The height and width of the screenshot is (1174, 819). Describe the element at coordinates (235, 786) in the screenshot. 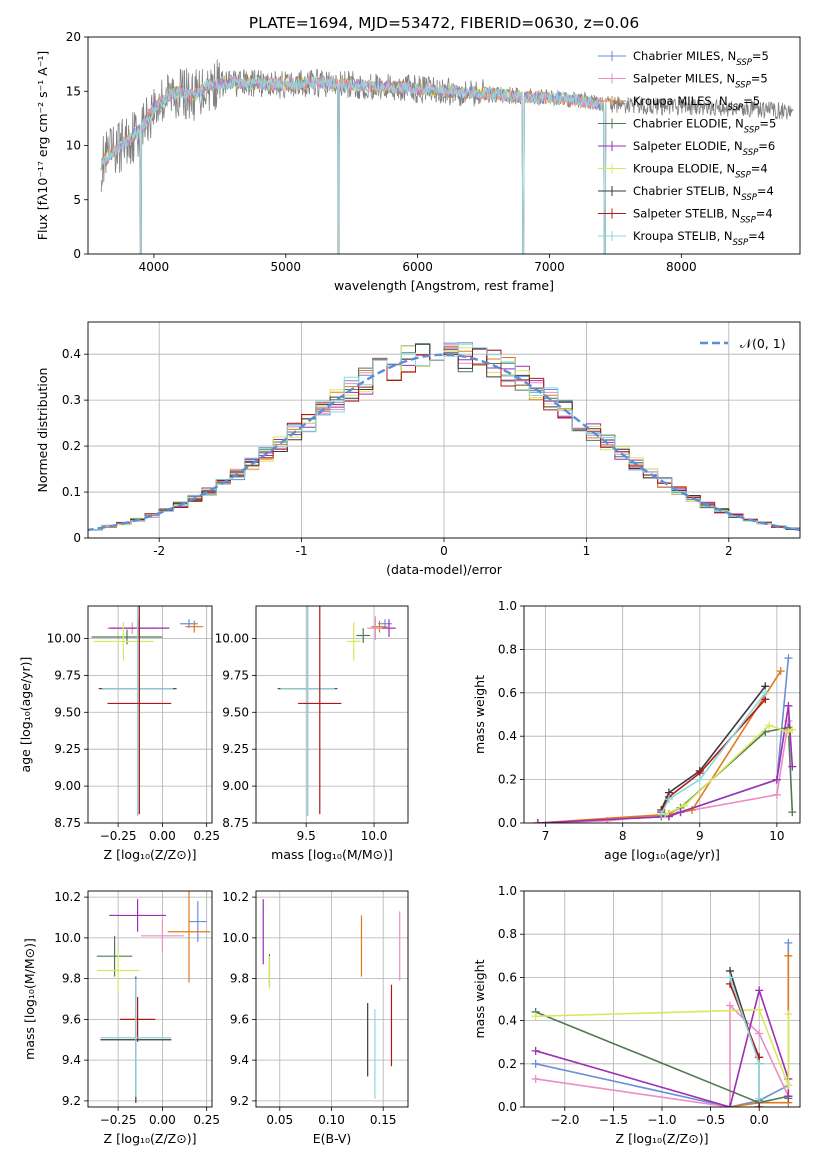

I see `y-tick-label: 9.00` at that location.